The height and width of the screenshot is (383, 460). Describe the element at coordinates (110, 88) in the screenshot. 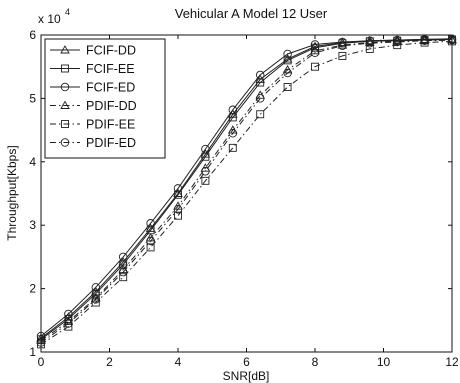

I see `legend-label: FCIF-ED` at that location.